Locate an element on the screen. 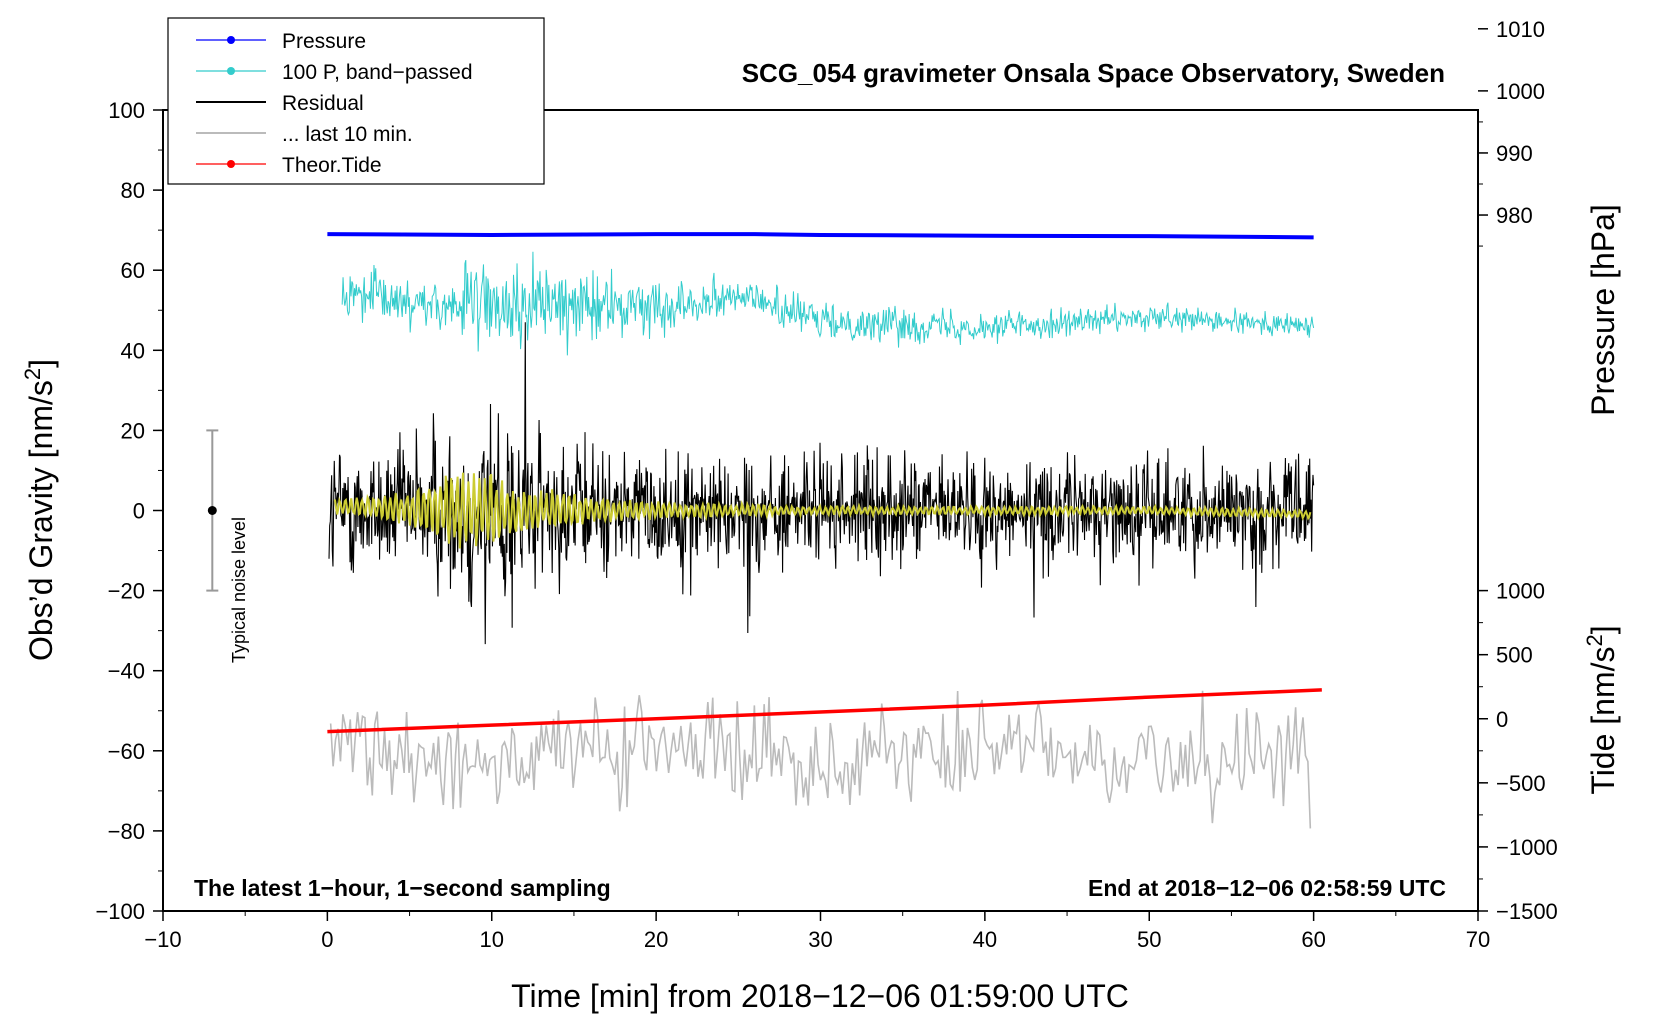 The height and width of the screenshot is (1020, 1660). x-tick-label: 10 is located at coordinates (492, 939).